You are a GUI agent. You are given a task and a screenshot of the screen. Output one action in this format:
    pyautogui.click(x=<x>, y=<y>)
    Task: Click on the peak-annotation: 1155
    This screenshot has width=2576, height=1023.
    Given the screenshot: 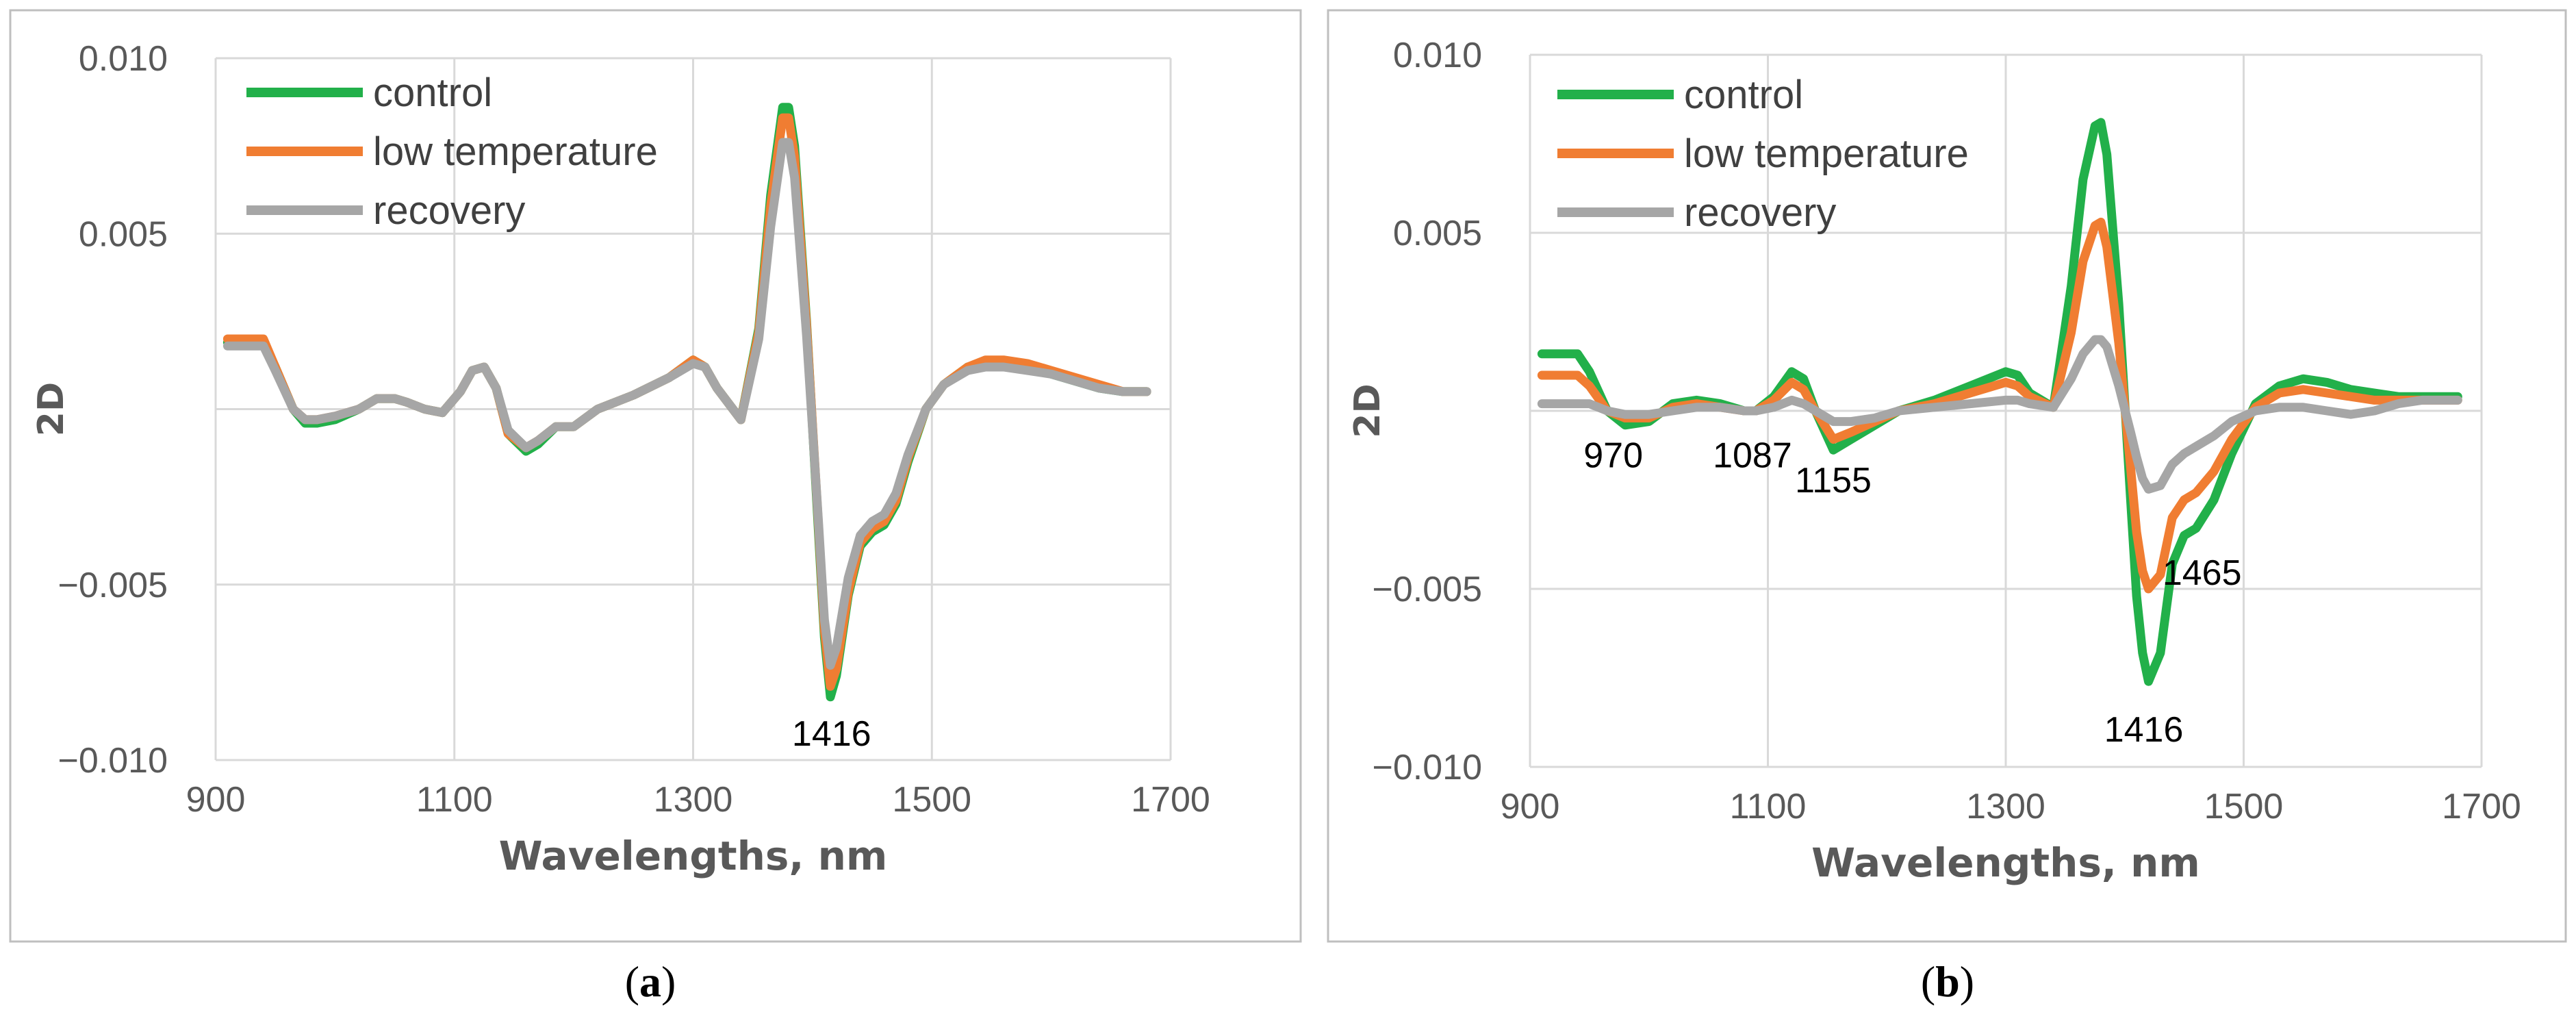 What is the action you would take?
    pyautogui.click(x=1833, y=481)
    